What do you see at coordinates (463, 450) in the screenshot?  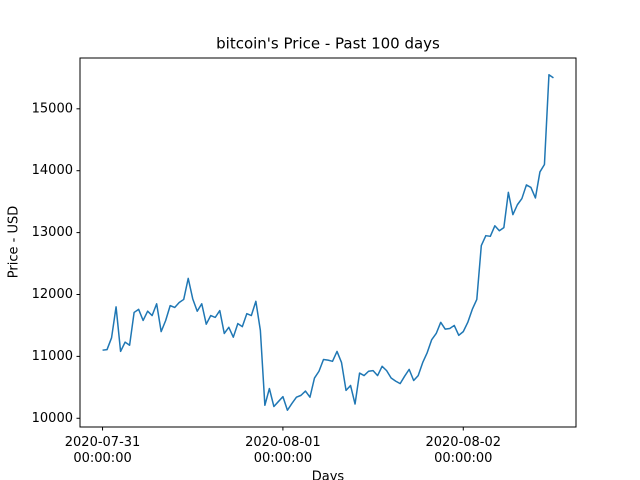 I see `x-tick-label: 2020-08-02 00:00:00` at bounding box center [463, 450].